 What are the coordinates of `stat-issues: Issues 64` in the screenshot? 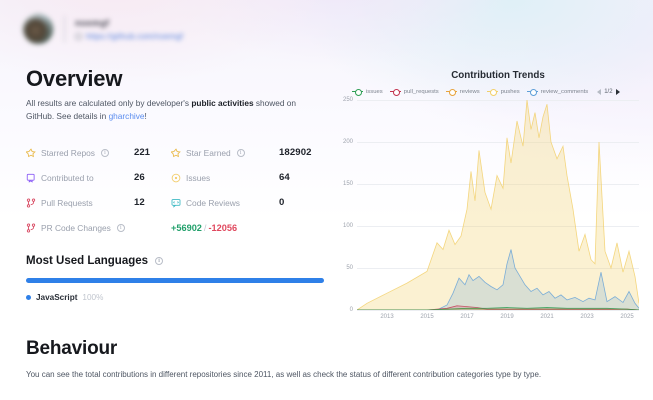 It's located at (230, 177).